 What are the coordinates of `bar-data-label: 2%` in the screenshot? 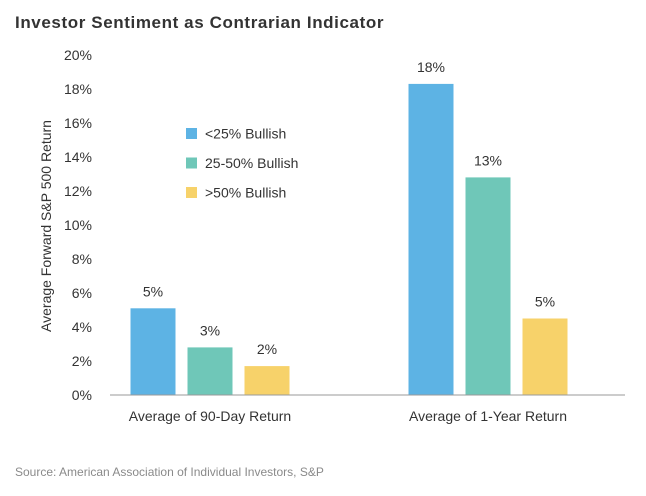 It's located at (267, 349).